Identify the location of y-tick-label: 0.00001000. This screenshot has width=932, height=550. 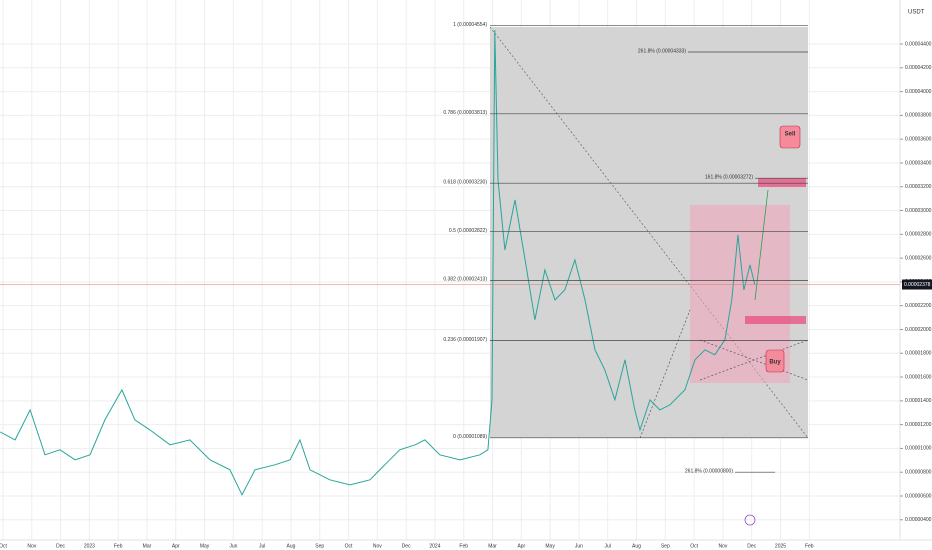
(918, 449).